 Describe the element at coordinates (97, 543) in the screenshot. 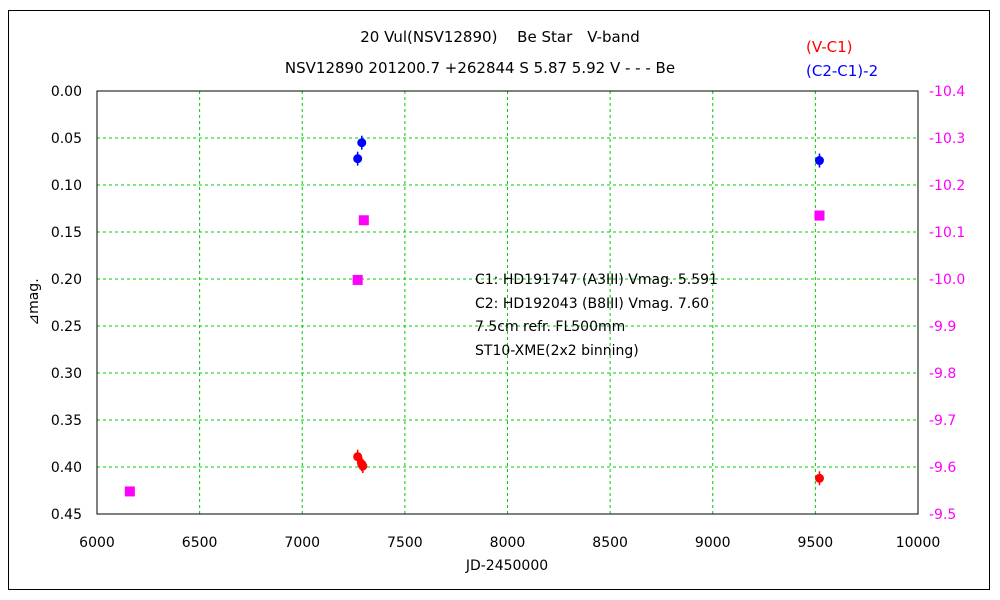

I see `x-tick-label: 6000` at that location.